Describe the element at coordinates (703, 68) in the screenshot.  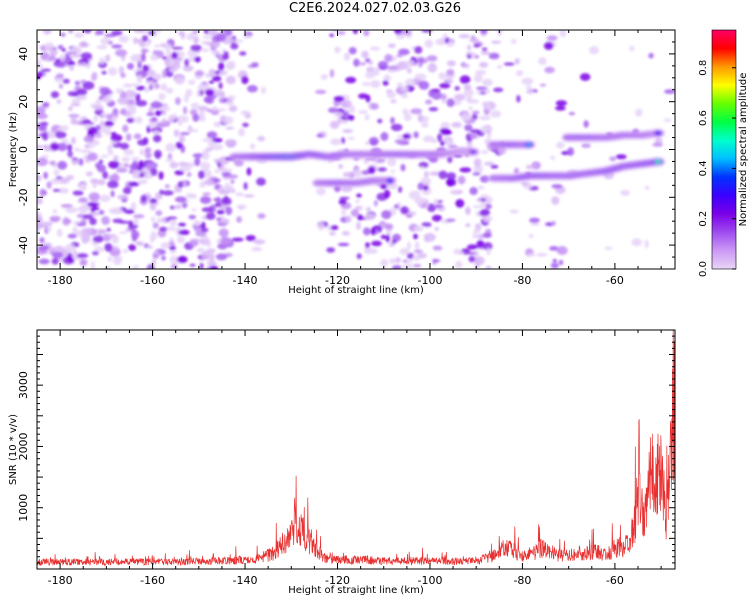
I see `colorbar-tick-label: 0.8` at that location.